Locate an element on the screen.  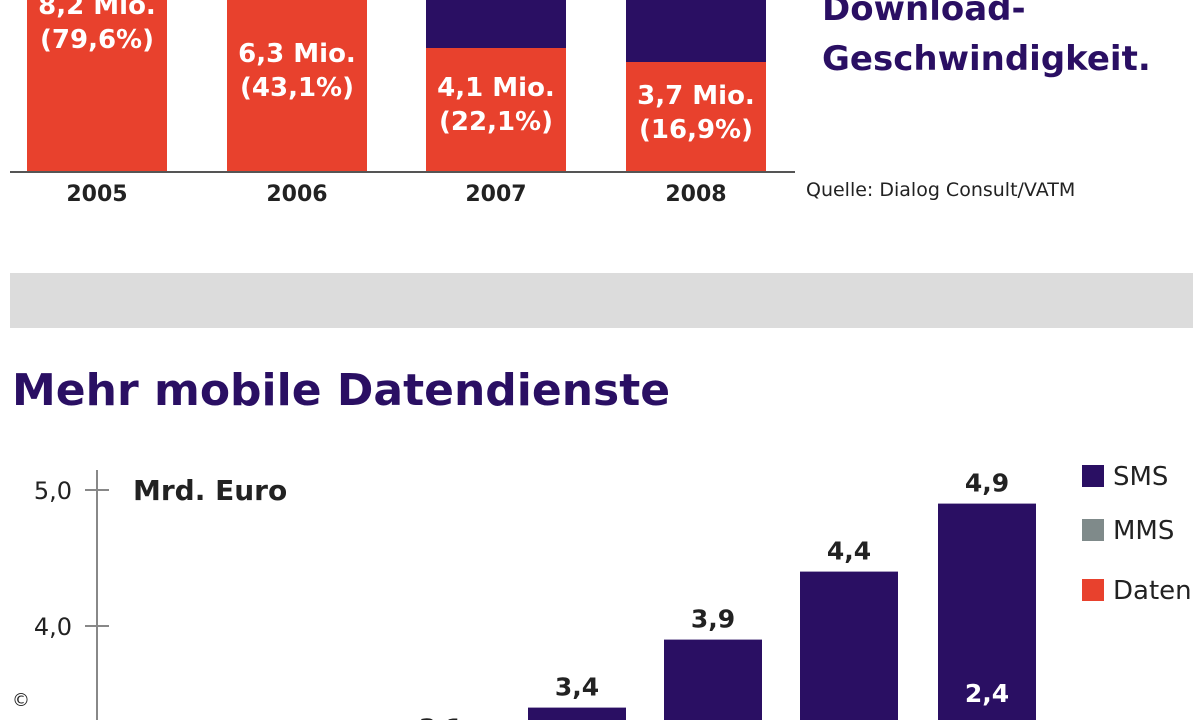
legend-label: SMS is located at coordinates (1140, 477).